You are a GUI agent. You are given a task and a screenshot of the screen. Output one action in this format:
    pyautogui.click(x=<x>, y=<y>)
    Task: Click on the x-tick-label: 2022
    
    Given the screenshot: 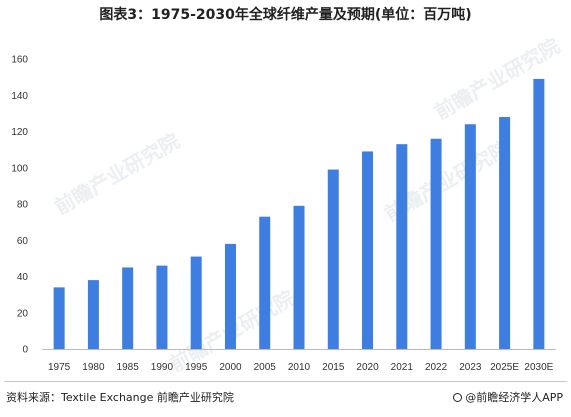 What is the action you would take?
    pyautogui.click(x=436, y=367)
    